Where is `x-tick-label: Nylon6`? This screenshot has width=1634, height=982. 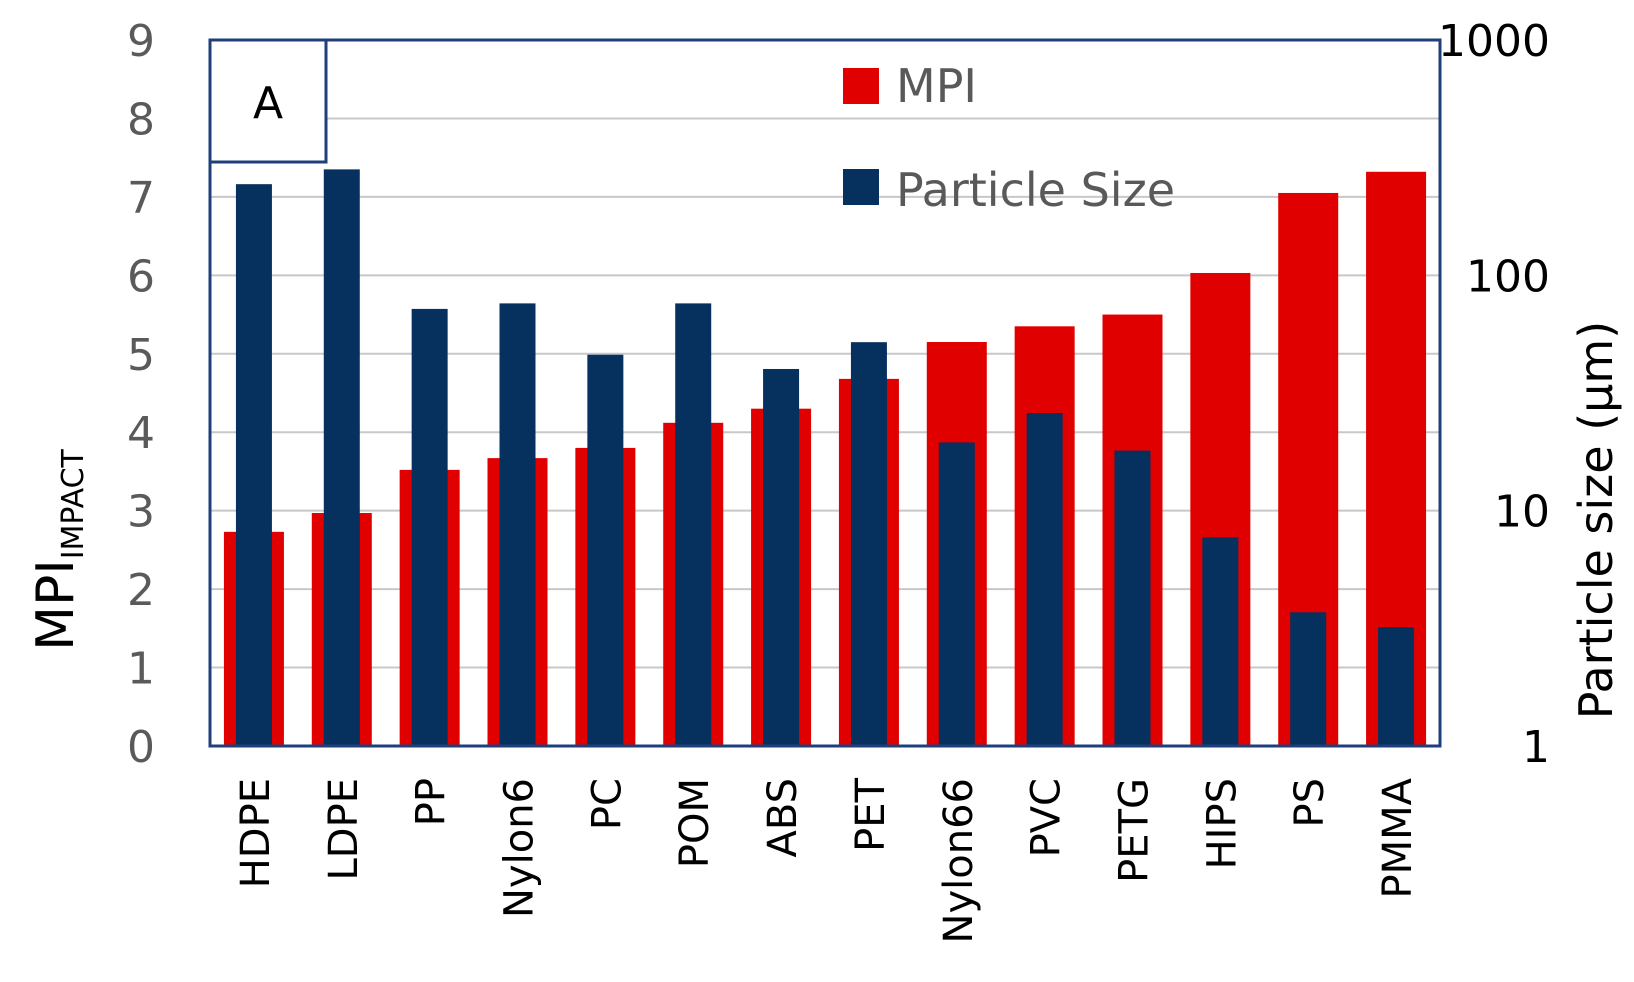
x-tick-label: Nylon6 is located at coordinates (520, 848).